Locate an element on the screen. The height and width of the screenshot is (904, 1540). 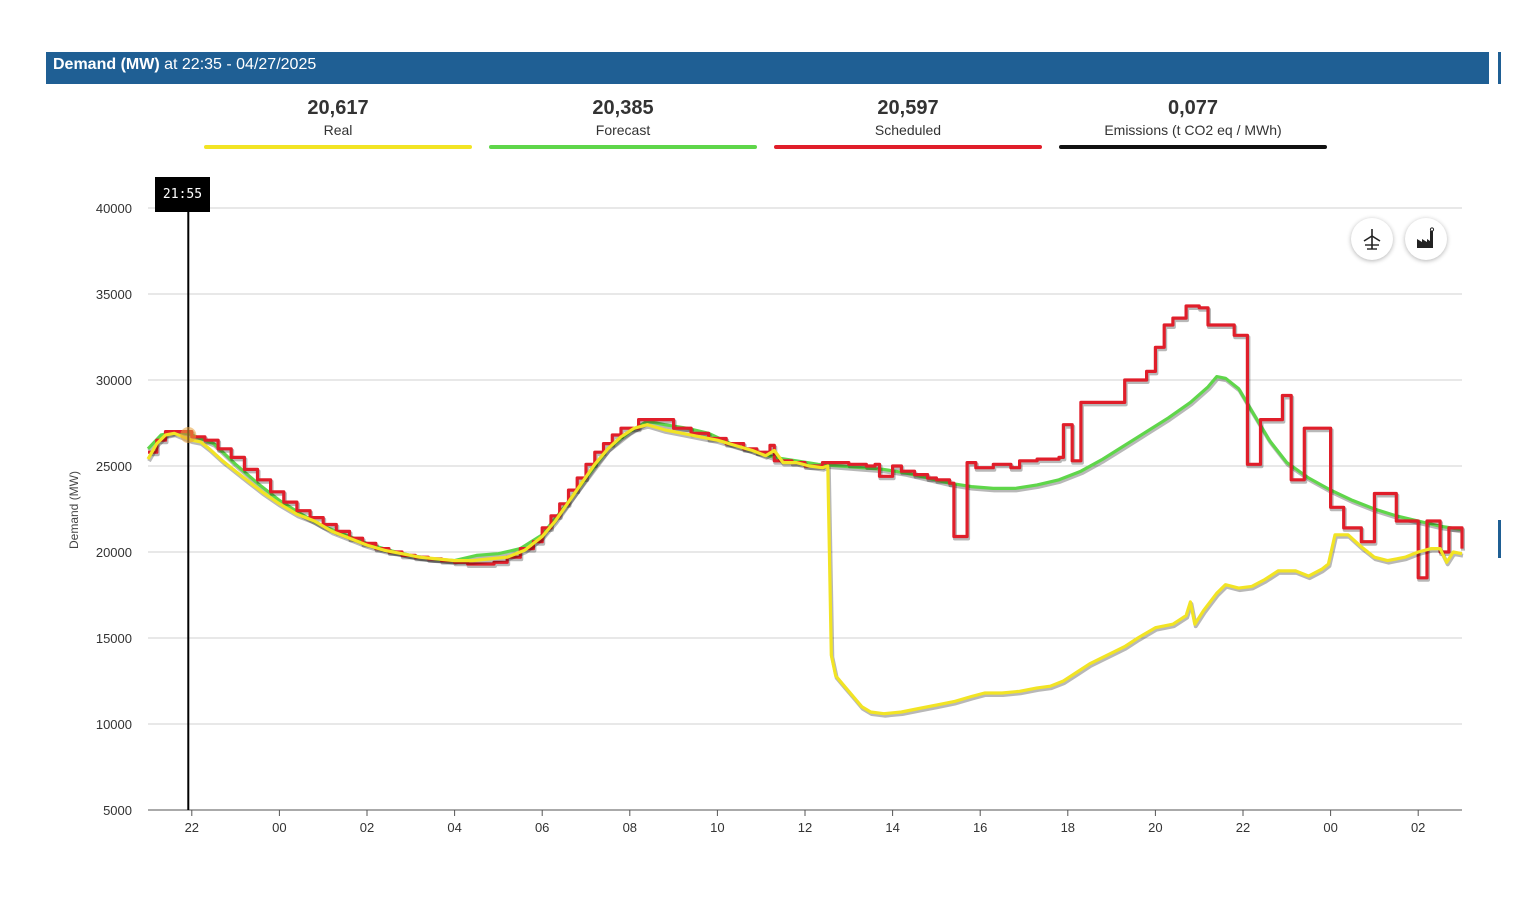
edge-marker-mid is located at coordinates (1499, 539).